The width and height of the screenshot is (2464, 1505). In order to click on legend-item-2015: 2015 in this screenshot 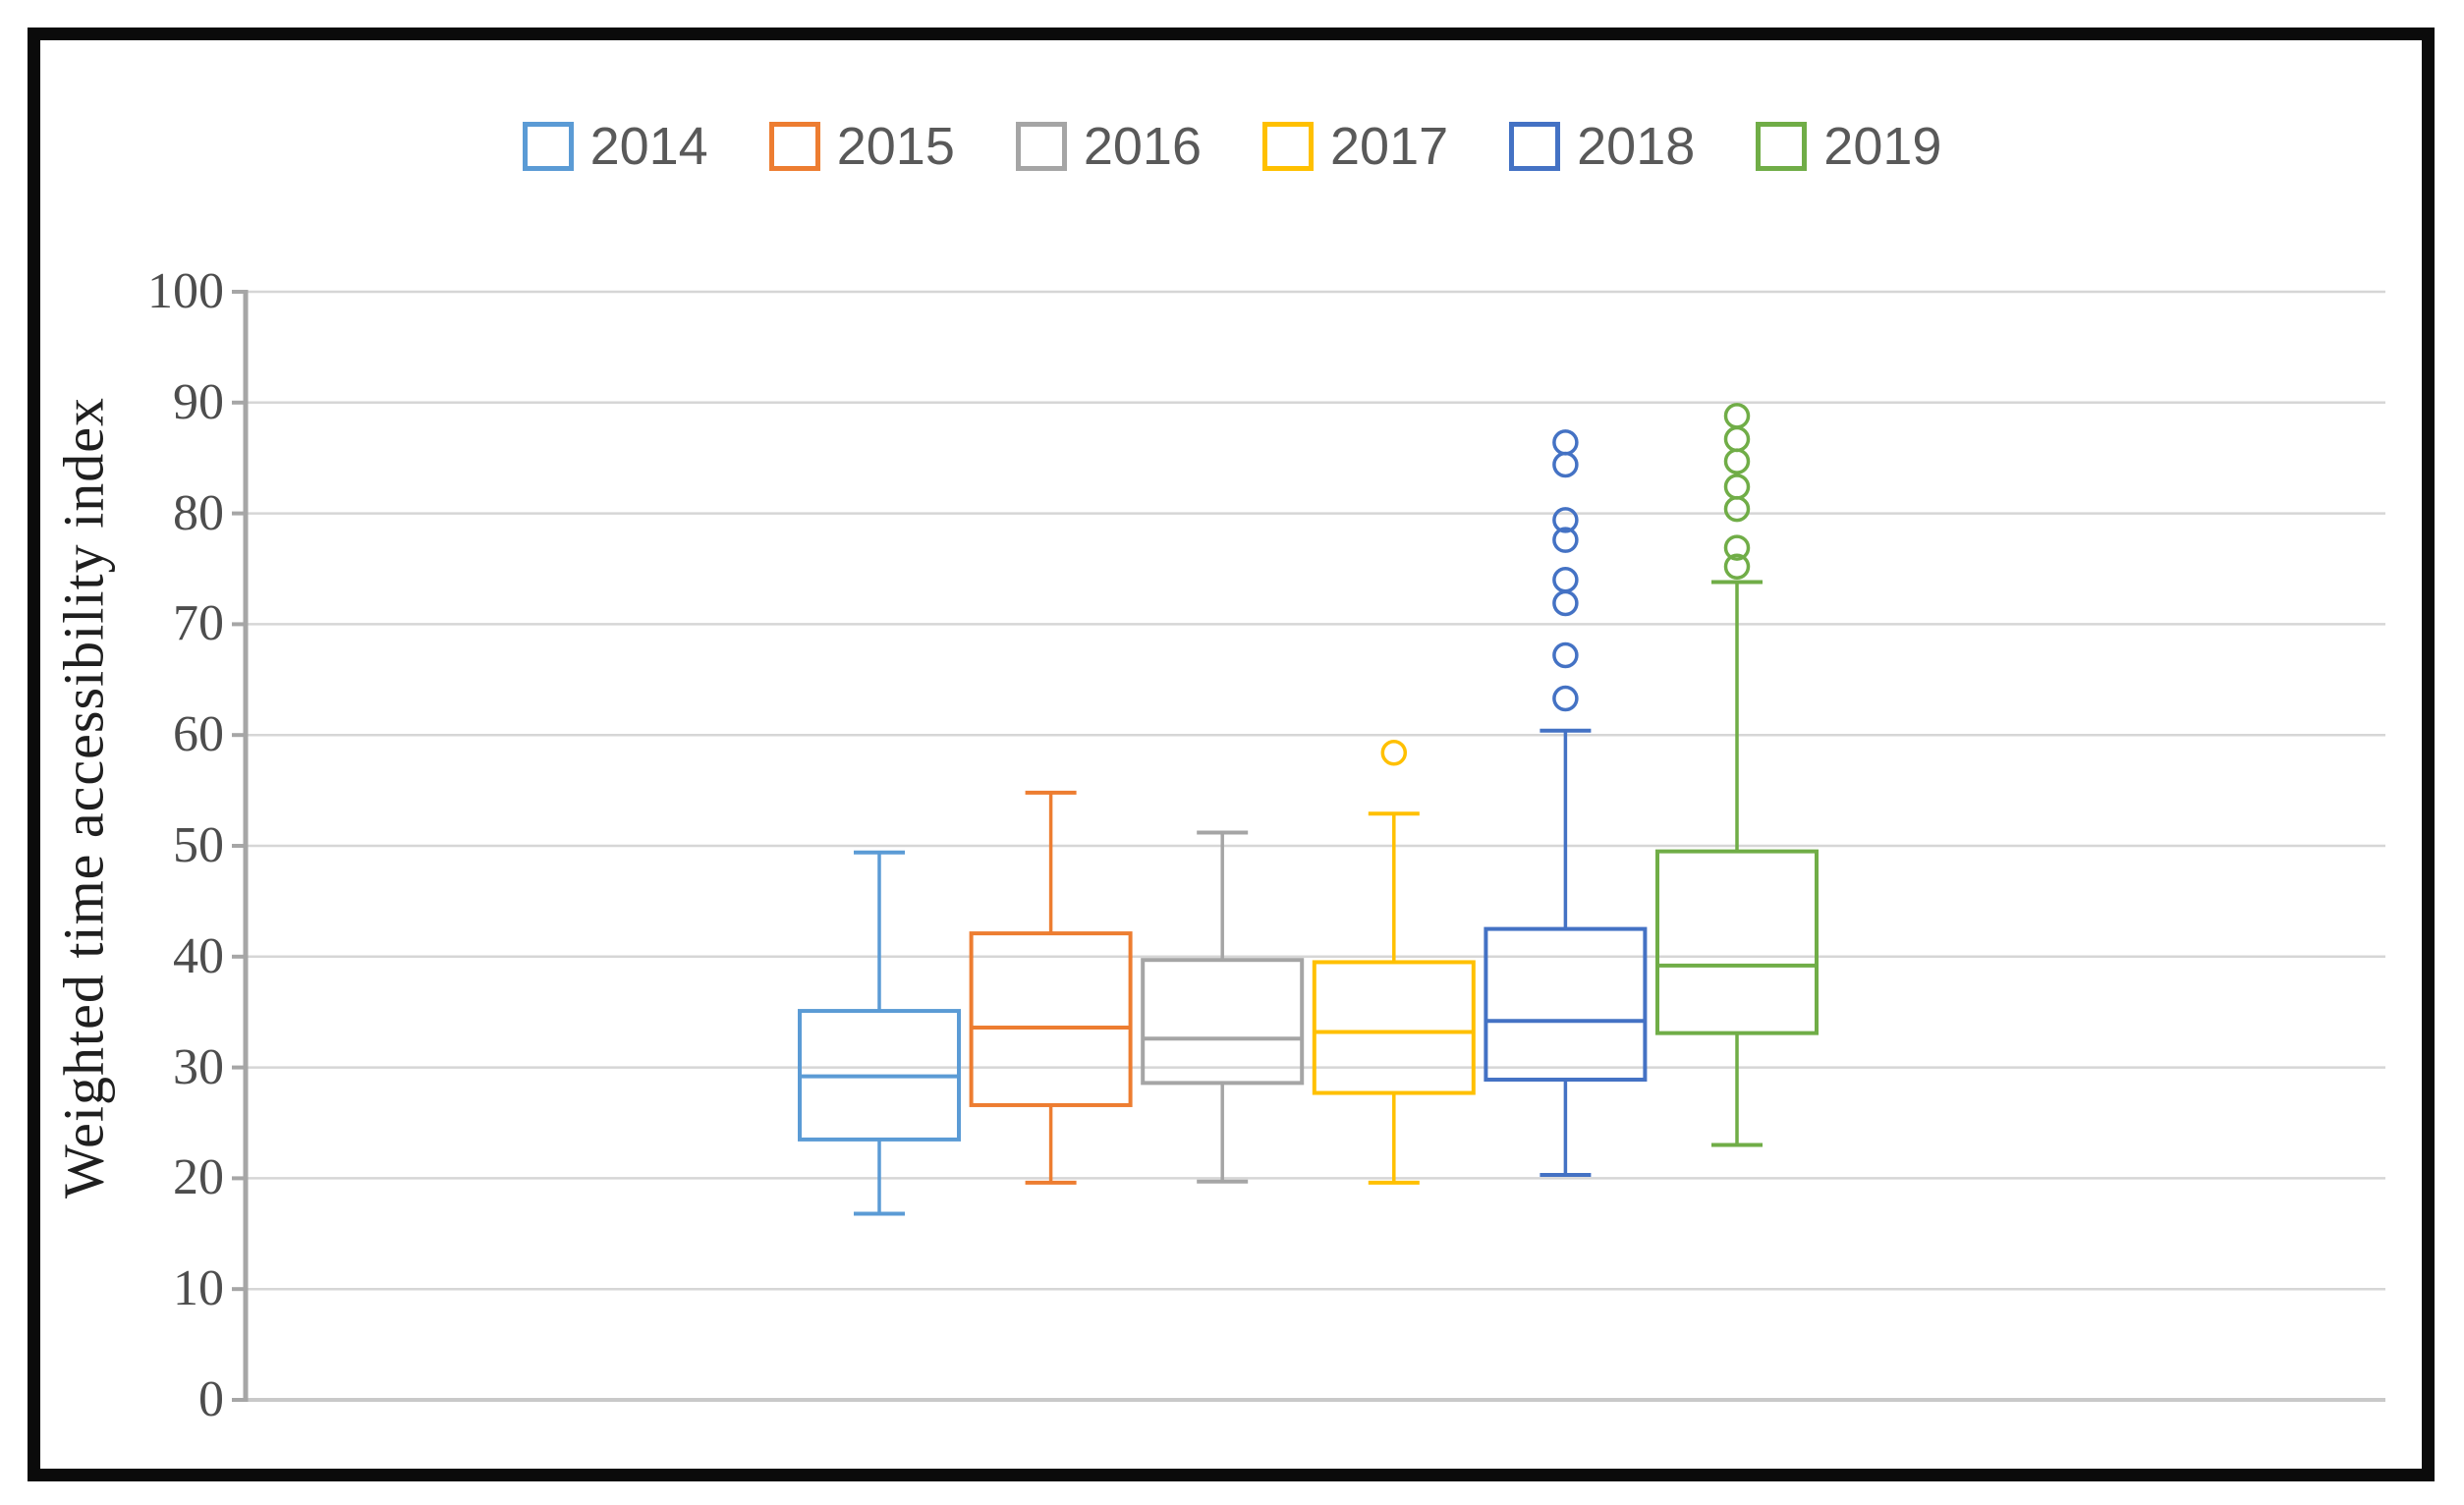, I will do `click(861, 146)`.